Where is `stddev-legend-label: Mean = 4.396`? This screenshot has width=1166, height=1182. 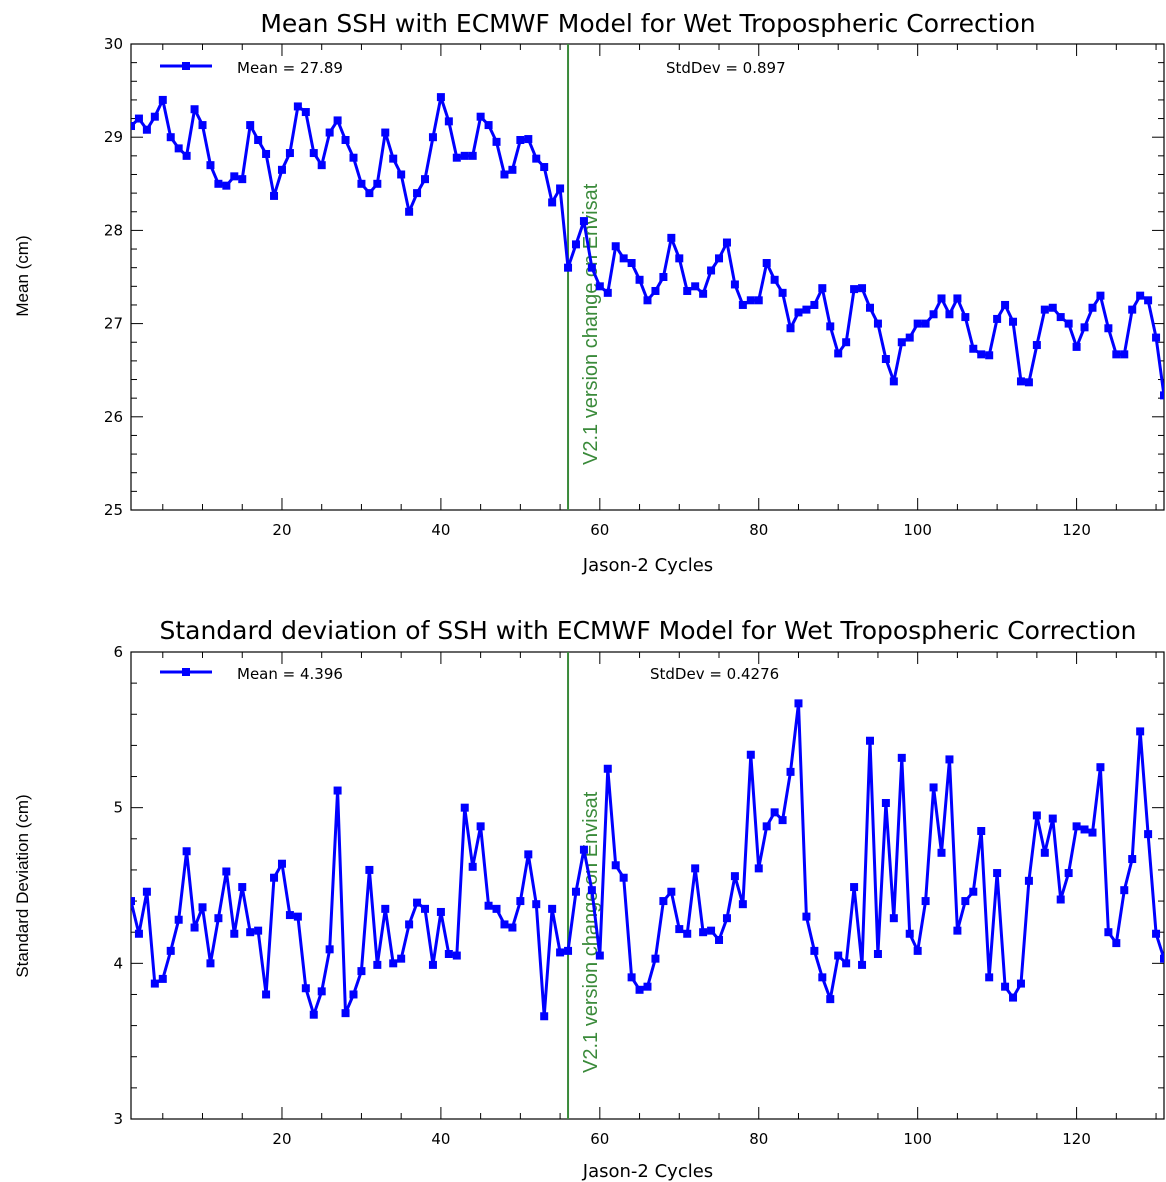 stddev-legend-label: Mean = 4.396 is located at coordinates (290, 674).